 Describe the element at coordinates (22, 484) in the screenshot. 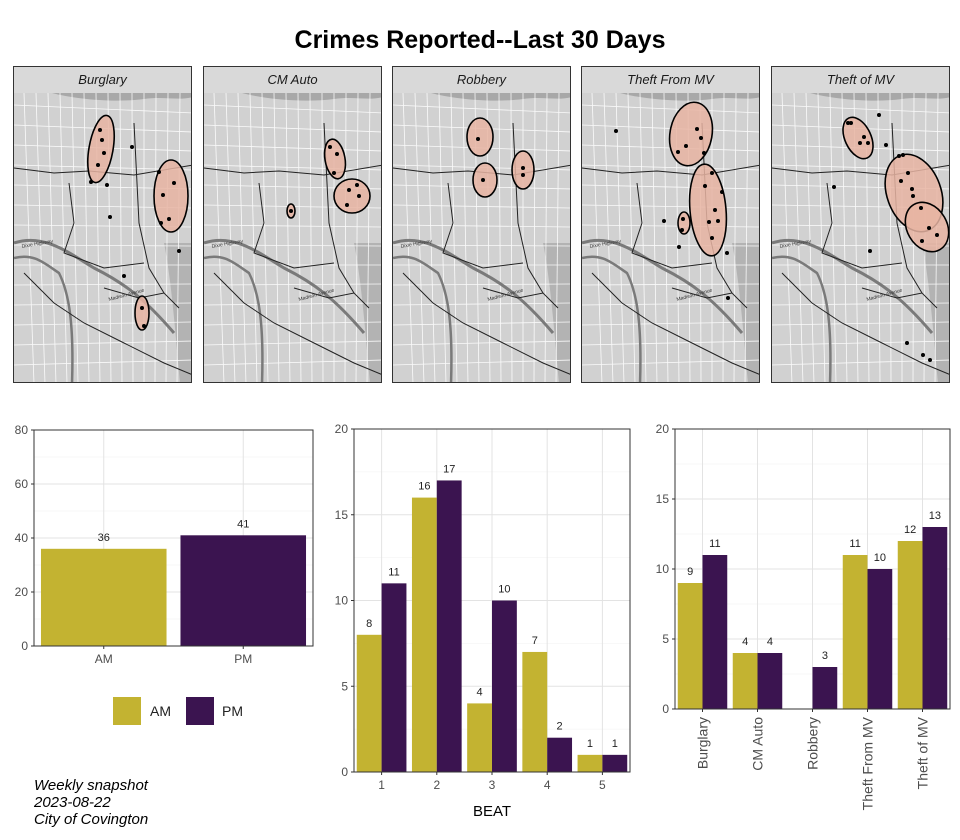

I see `y-tick-label: 60` at that location.